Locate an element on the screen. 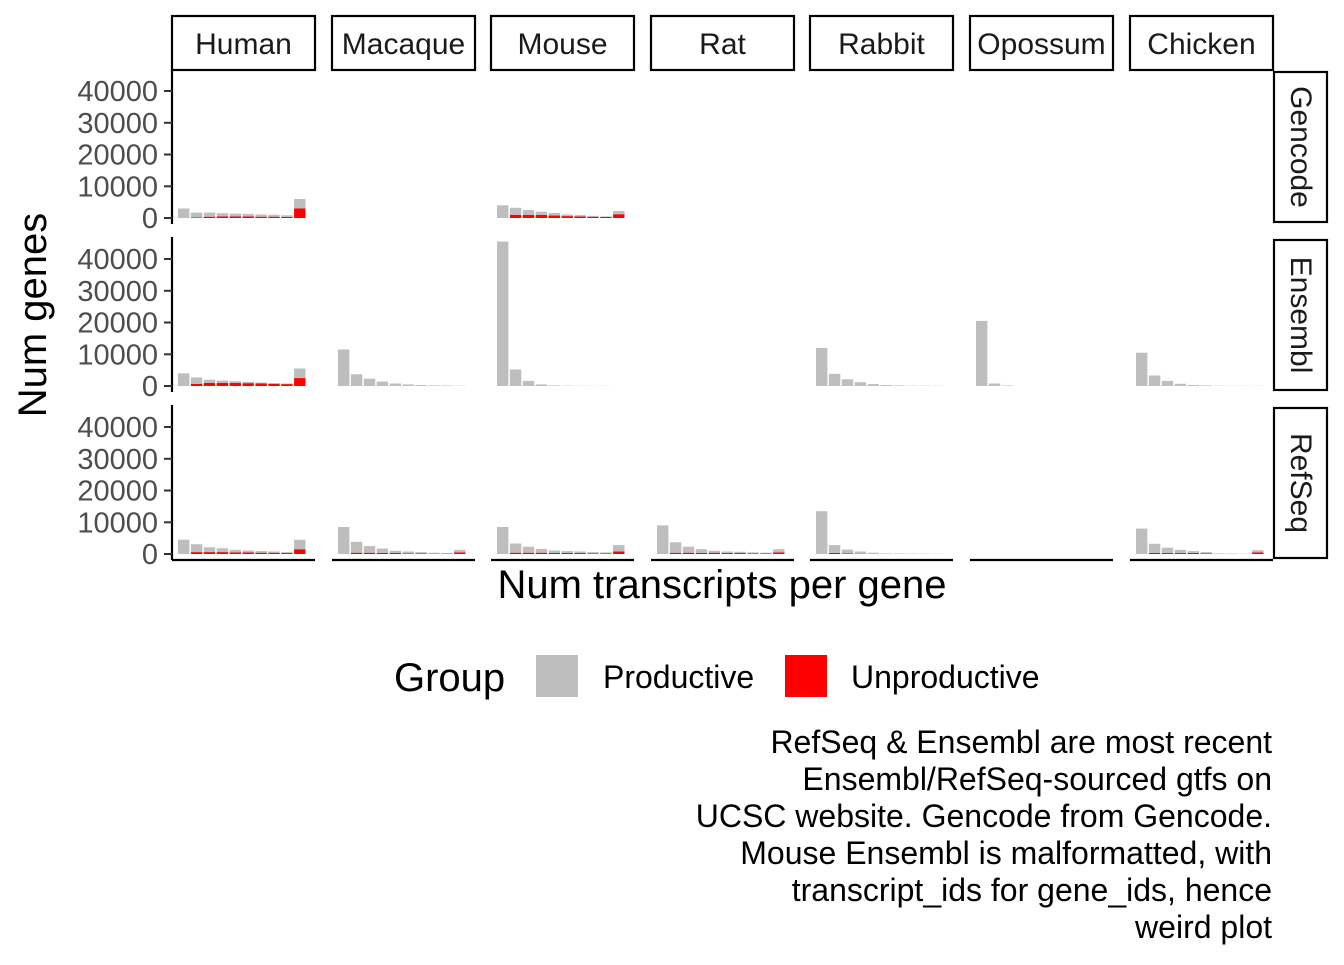  panel-refseq-mouse is located at coordinates (561, 540).